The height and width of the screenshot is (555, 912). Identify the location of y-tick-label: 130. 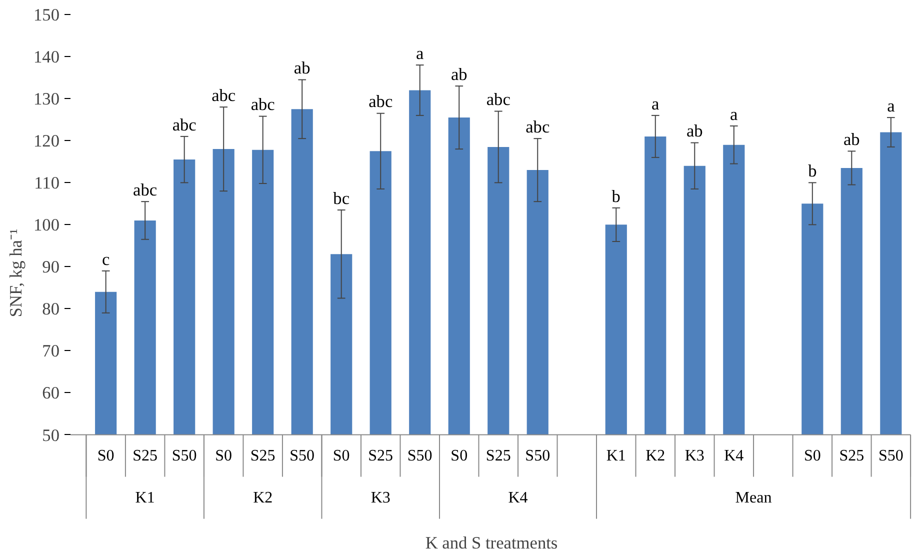
(47, 99).